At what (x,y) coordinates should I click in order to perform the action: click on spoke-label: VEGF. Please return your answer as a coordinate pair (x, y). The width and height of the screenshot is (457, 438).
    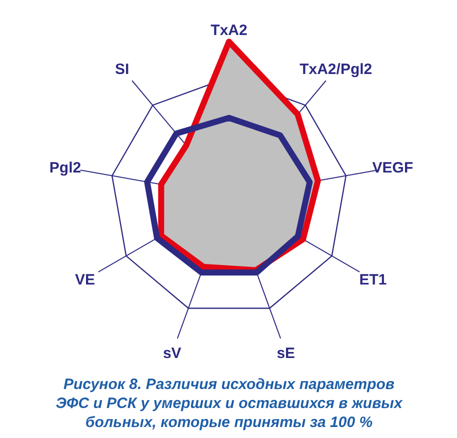
    Looking at the image, I should click on (393, 167).